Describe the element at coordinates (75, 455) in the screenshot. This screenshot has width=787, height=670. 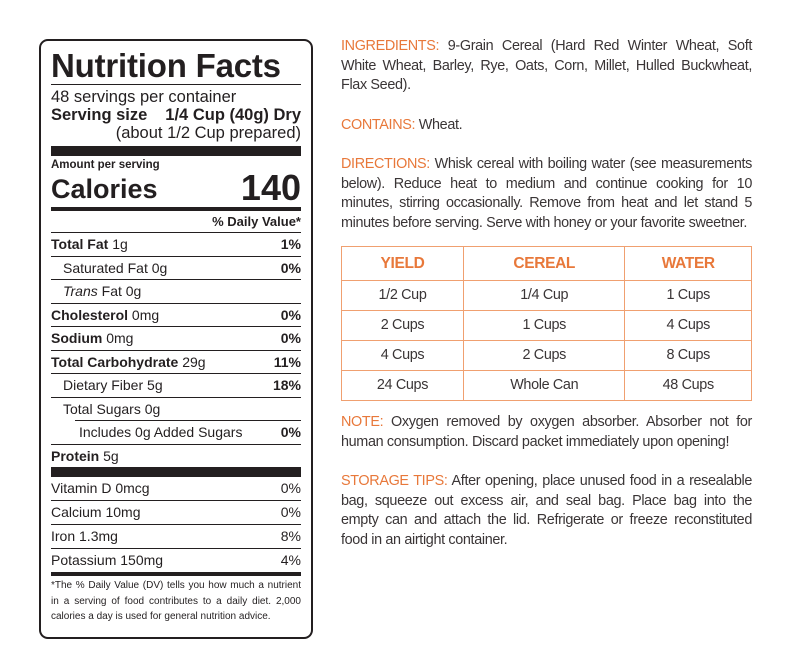
I see `nutrient-name: Protein` at that location.